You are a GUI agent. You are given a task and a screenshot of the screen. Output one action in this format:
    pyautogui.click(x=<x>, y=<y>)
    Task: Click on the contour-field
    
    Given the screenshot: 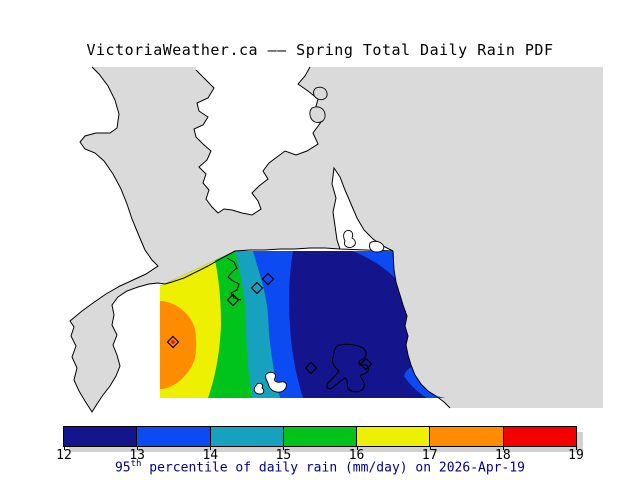 What is the action you would take?
    pyautogui.click(x=302, y=324)
    